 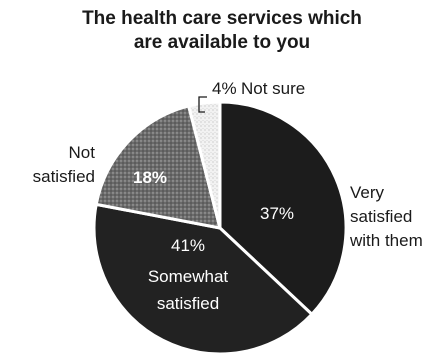 What do you see at coordinates (188, 245) in the screenshot?
I see `somewhat-satisfied-value-label: 41%` at bounding box center [188, 245].